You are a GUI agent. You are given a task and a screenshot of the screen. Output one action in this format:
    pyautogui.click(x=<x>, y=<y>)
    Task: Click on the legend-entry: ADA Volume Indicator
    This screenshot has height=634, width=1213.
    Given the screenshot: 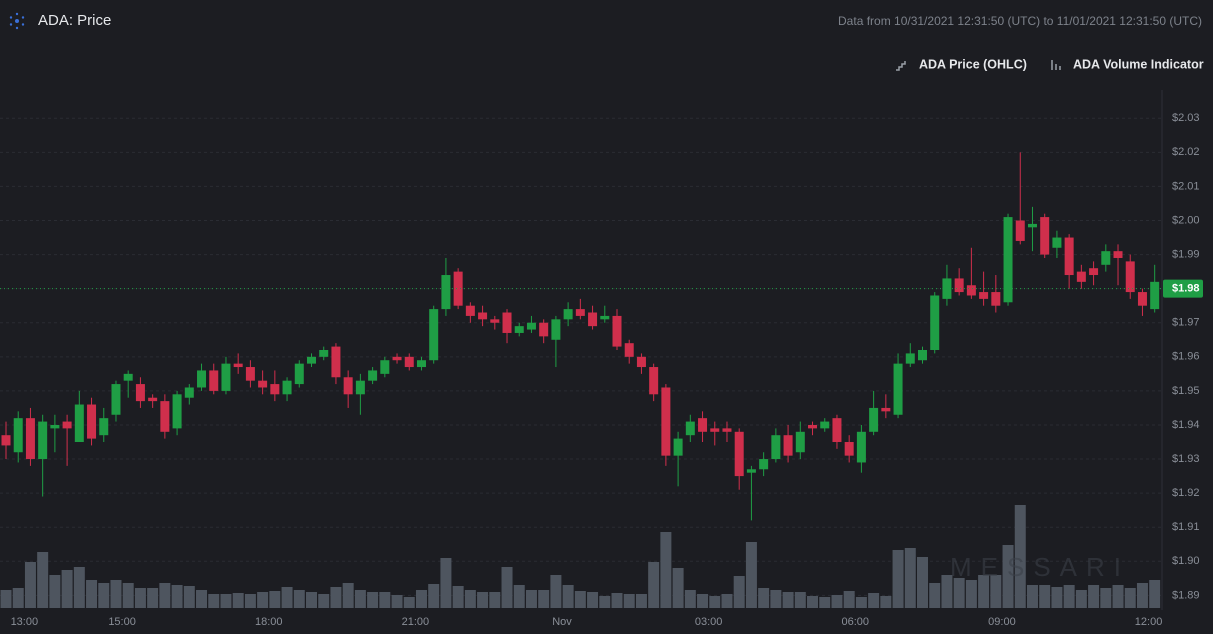 What is the action you would take?
    pyautogui.click(x=1138, y=64)
    